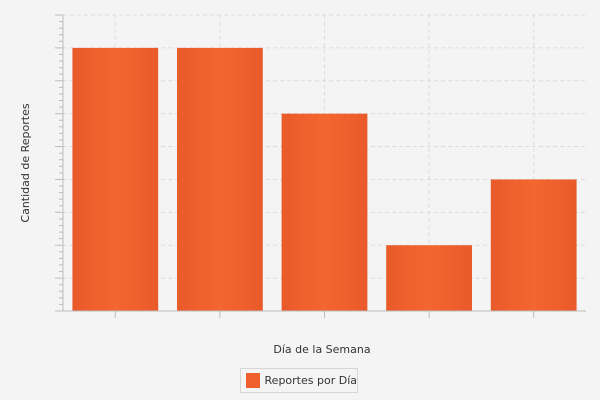 This screenshot has height=400, width=600. Describe the element at coordinates (253, 380) in the screenshot. I see `legend-swatch` at that location.